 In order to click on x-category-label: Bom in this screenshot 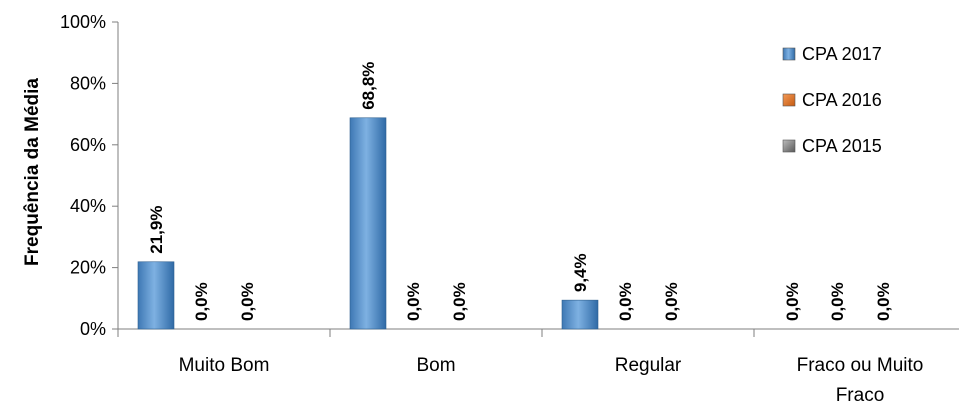, I will do `click(435, 365)`.